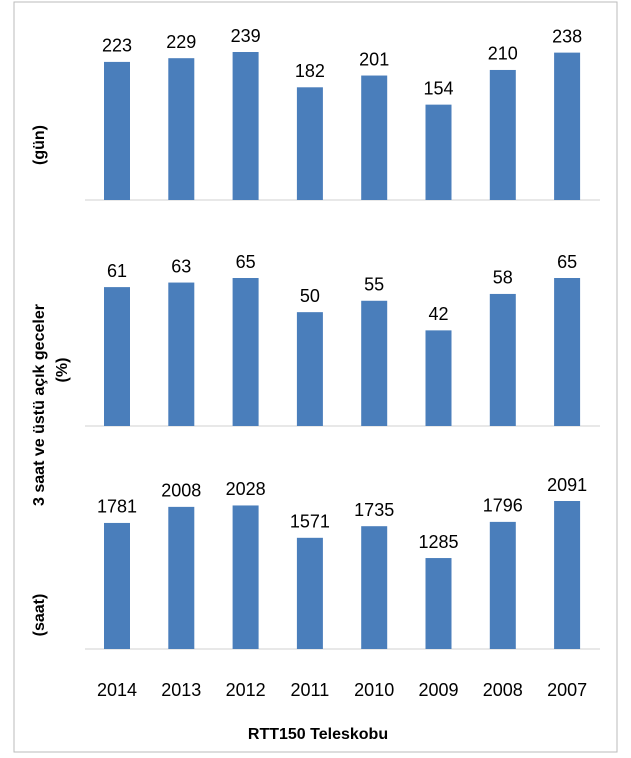  I want to click on value-label: 229, so click(181, 42).